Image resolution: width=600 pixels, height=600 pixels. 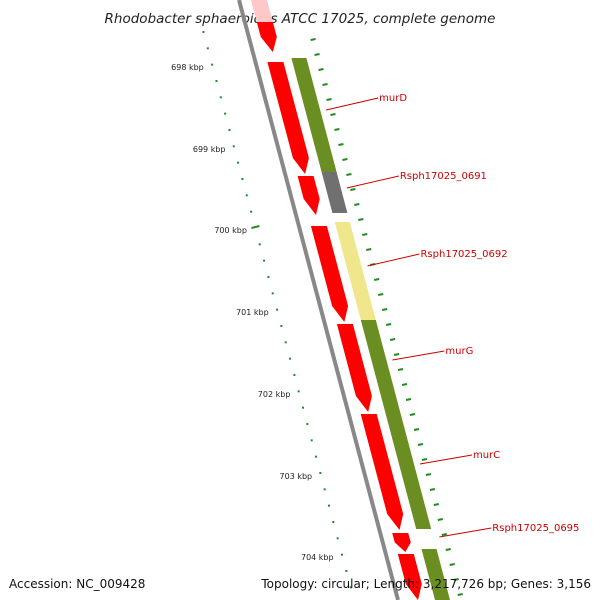 What do you see at coordinates (230, 230) in the screenshot?
I see `kbp-label: 700 kbp` at bounding box center [230, 230].